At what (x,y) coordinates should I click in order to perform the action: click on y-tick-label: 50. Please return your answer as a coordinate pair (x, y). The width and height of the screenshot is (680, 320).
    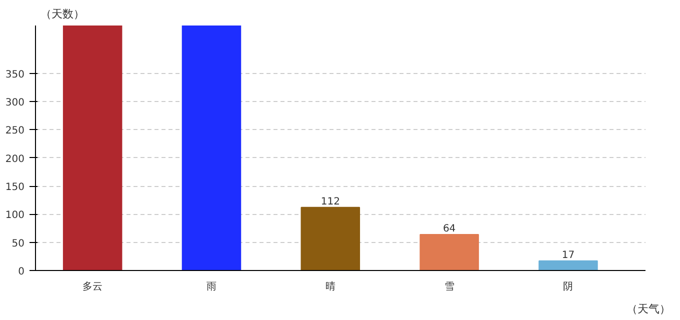
    Looking at the image, I should click on (18, 244).